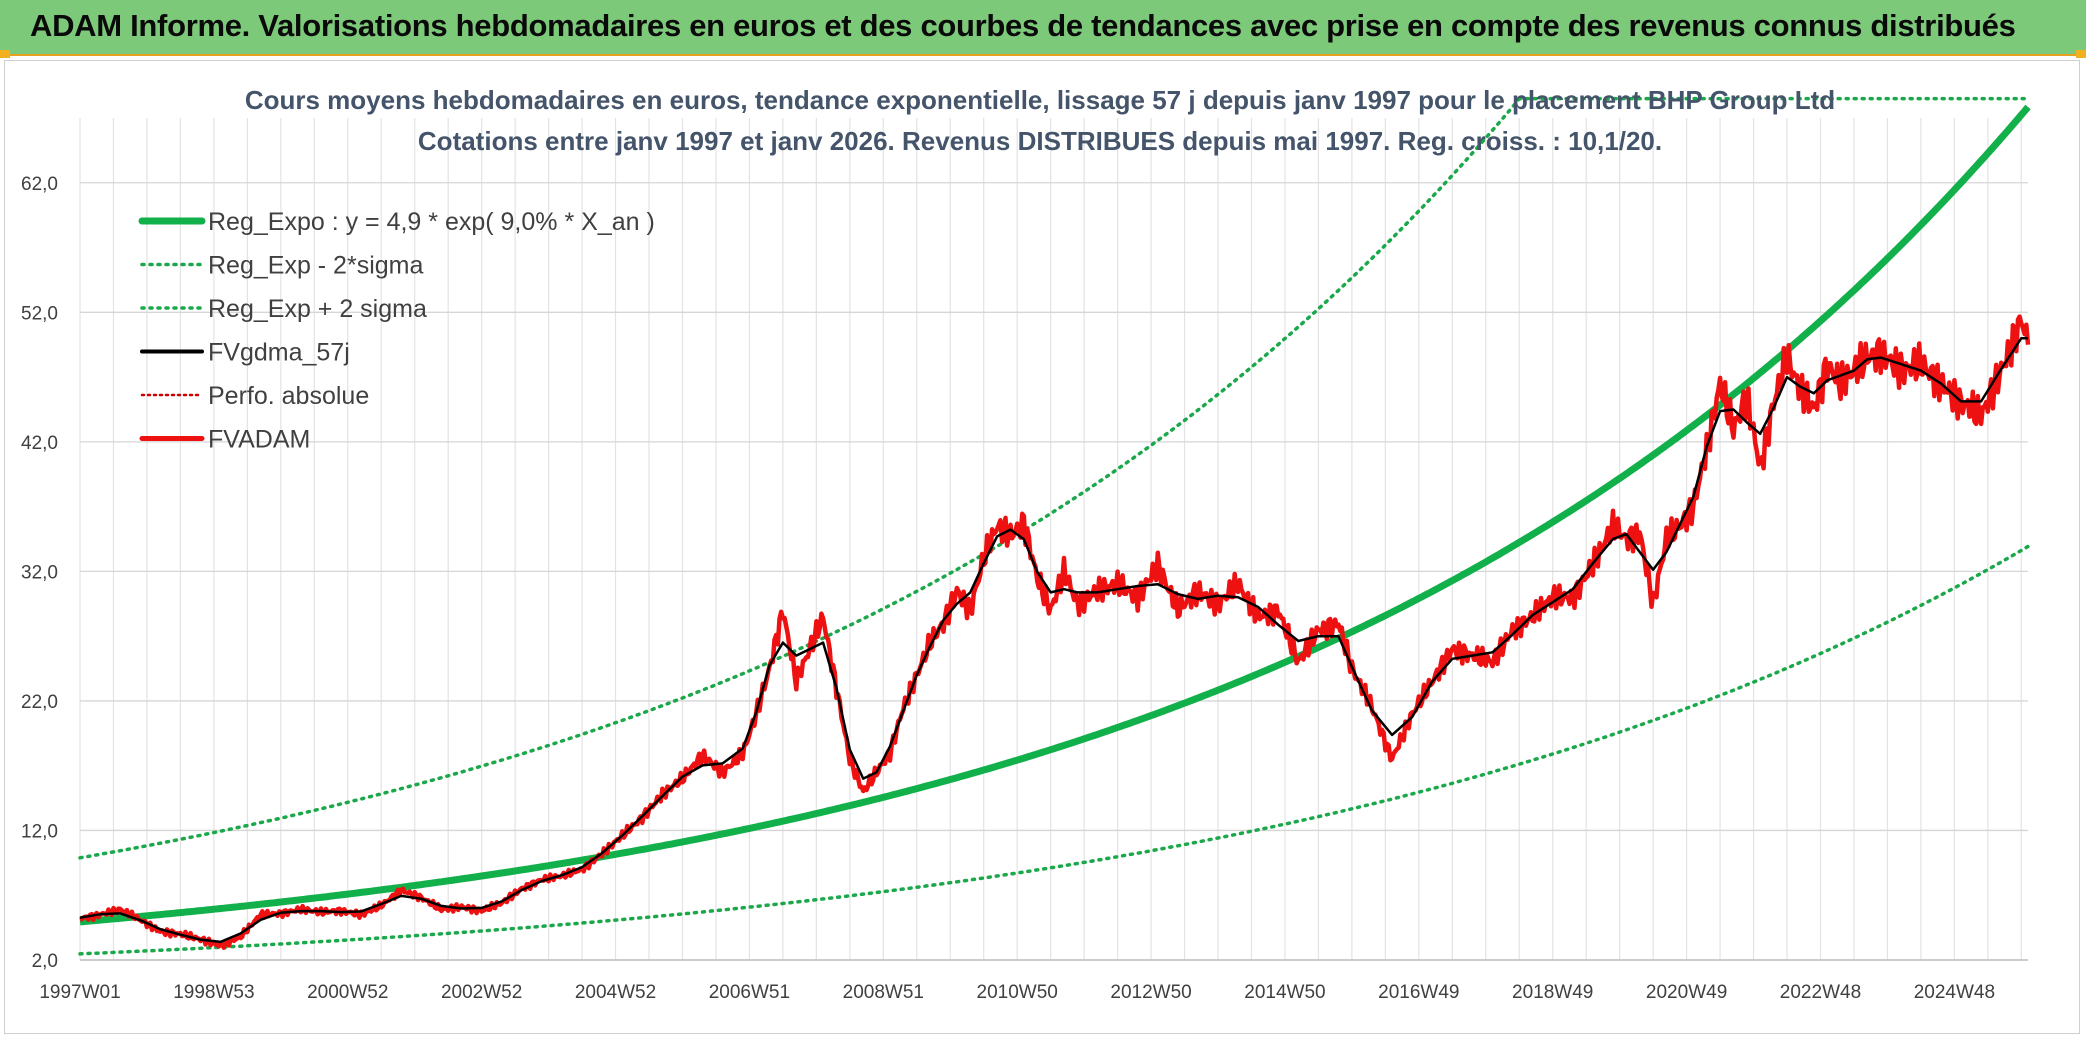  I want to click on x-tick-label: 2012W50, so click(1150, 992).